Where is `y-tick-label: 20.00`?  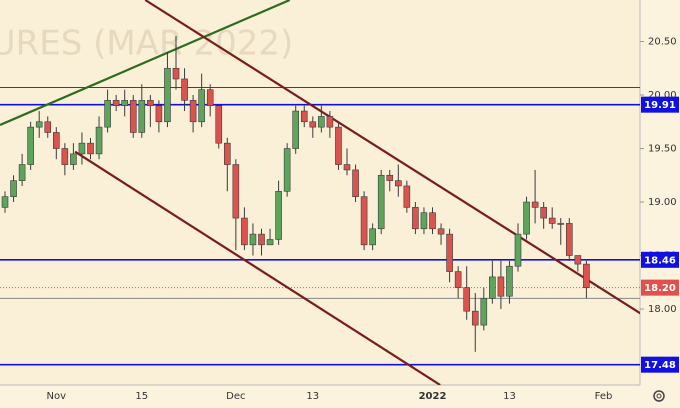 y-tick-label: 20.00 is located at coordinates (662, 95).